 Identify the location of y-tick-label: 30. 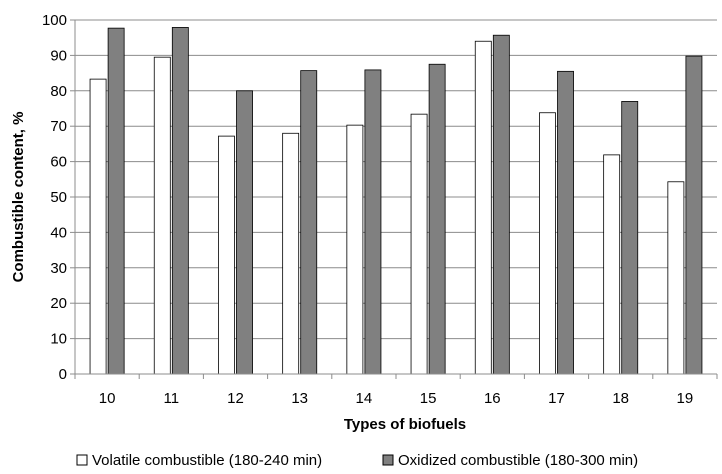
(58, 268).